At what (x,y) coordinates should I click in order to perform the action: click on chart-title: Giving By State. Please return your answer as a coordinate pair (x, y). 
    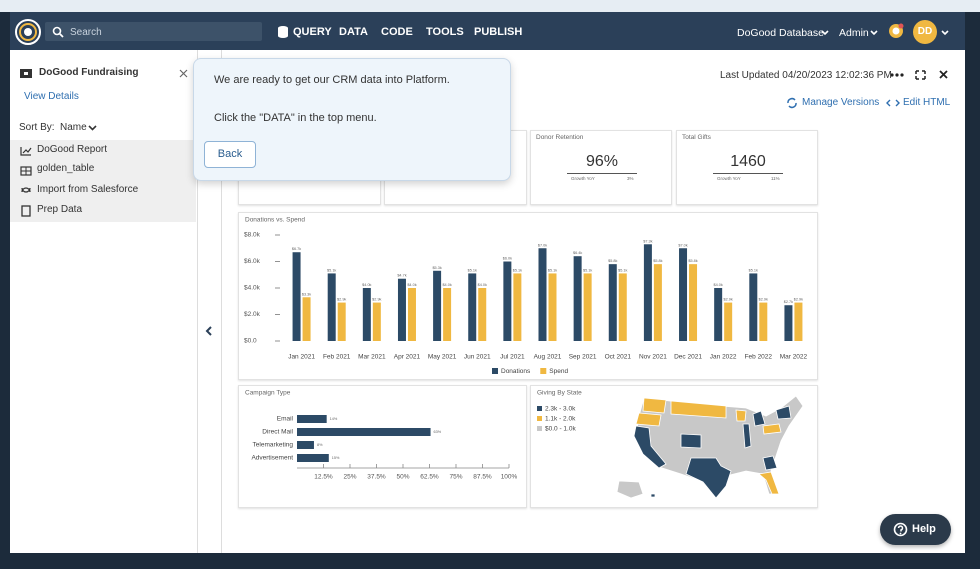
    Looking at the image, I should click on (559, 393).